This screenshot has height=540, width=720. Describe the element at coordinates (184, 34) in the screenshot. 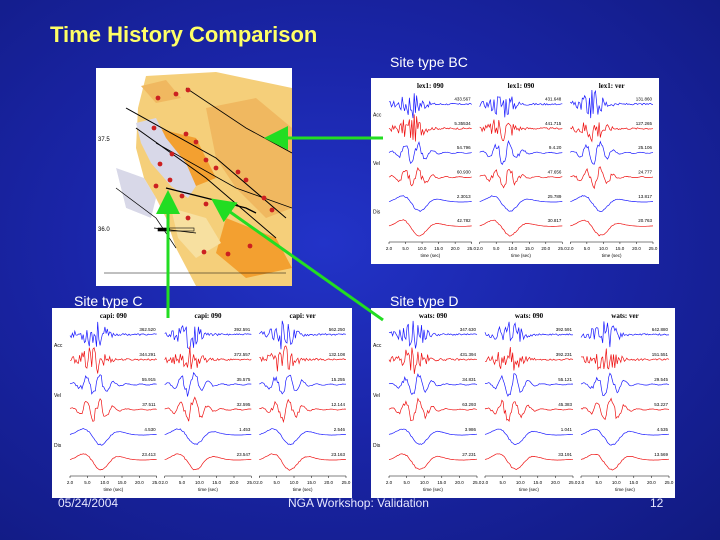

I see `slide-title: Time History Comparison` at that location.